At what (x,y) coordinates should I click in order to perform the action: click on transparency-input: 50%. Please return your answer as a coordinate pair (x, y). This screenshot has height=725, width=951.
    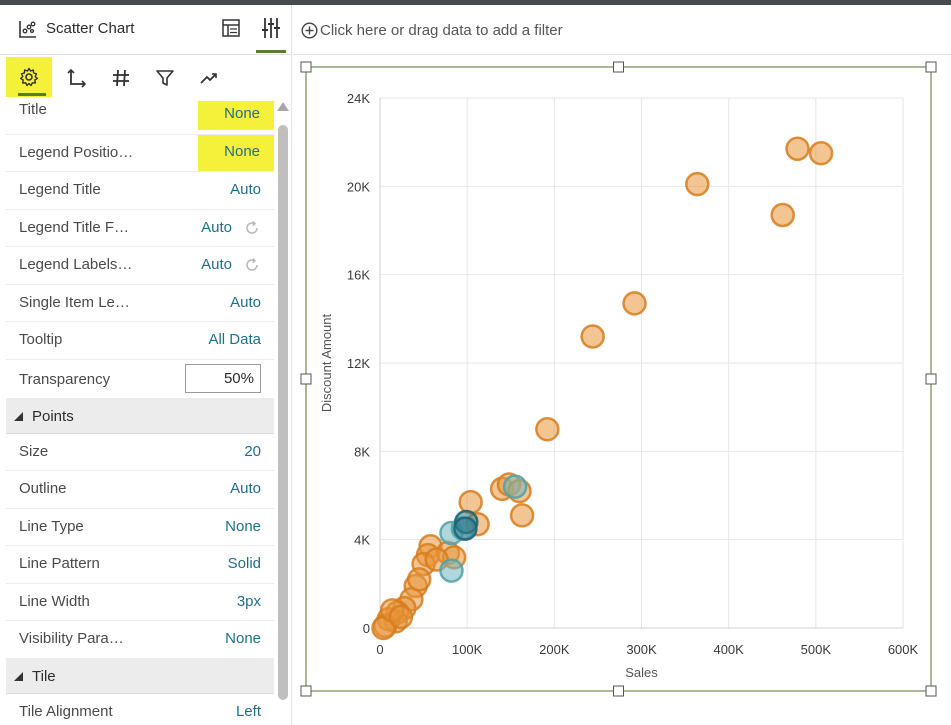
    Looking at the image, I should click on (223, 378).